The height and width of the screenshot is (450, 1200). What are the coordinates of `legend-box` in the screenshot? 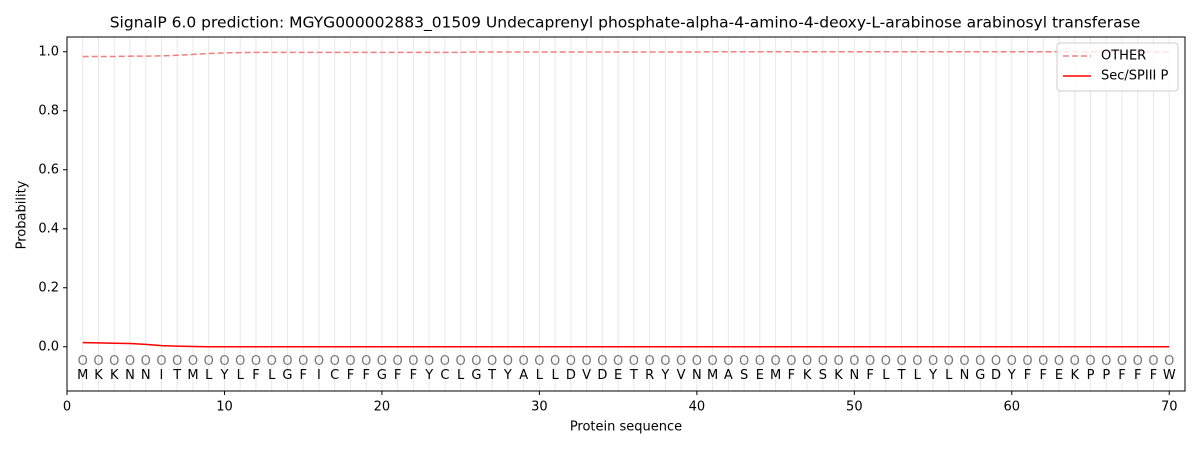 It's located at (1117, 67).